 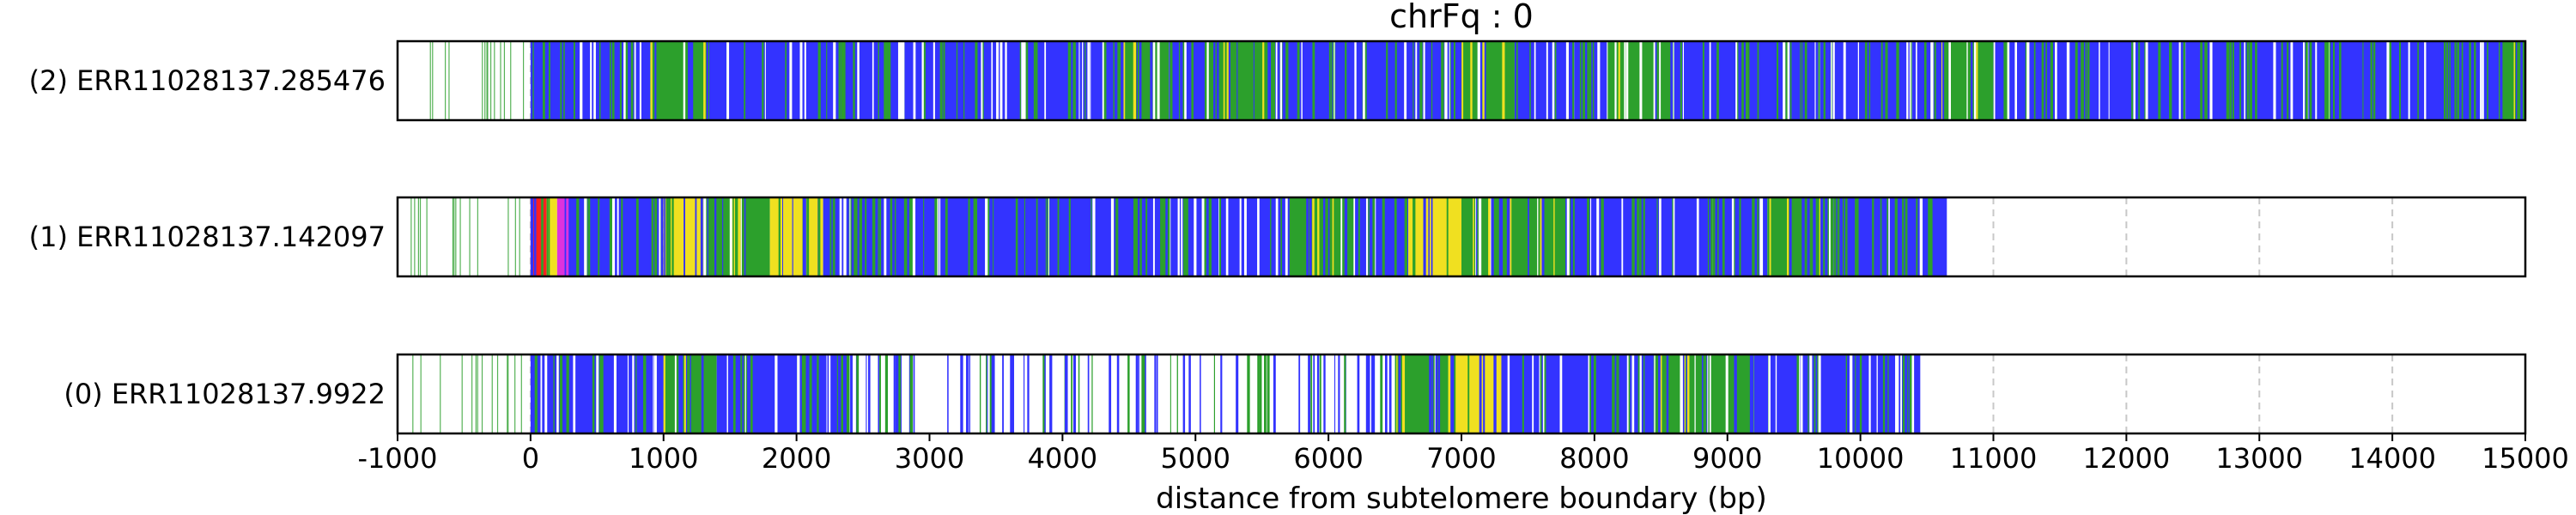 I want to click on x-tick-label: 4000, so click(x=1063, y=458).